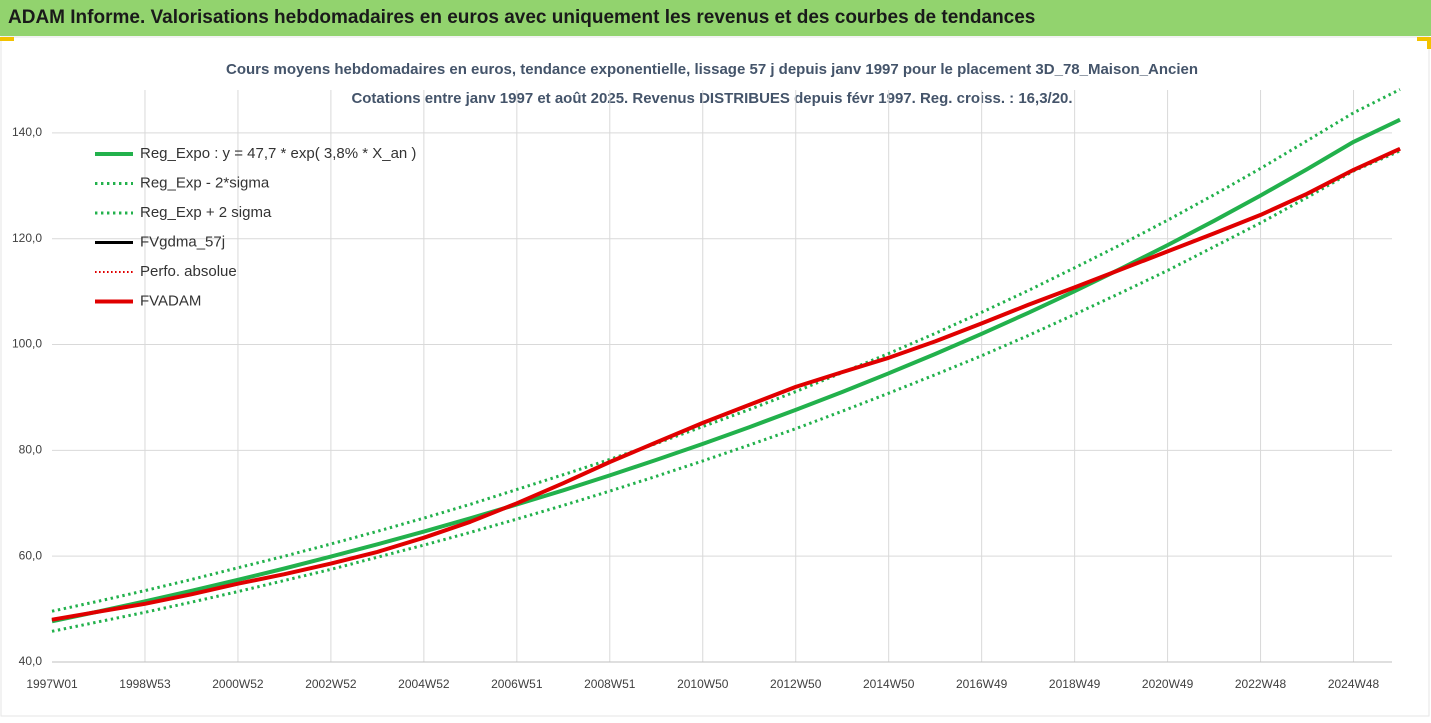 Image resolution: width=1431 pixels, height=723 pixels. What do you see at coordinates (52, 684) in the screenshot?
I see `x-tick-label: 1997W01` at bounding box center [52, 684].